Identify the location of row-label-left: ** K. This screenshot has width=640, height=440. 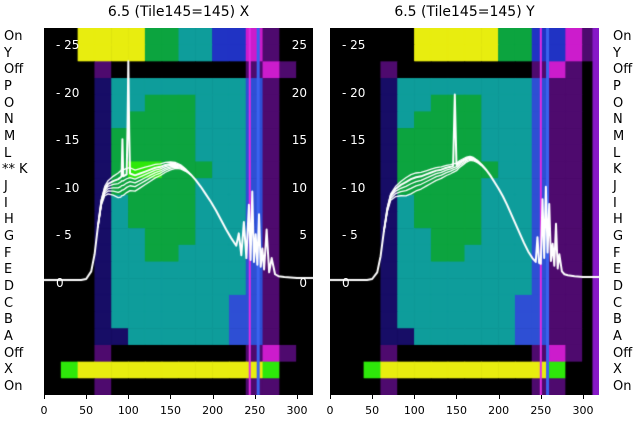
(15, 169).